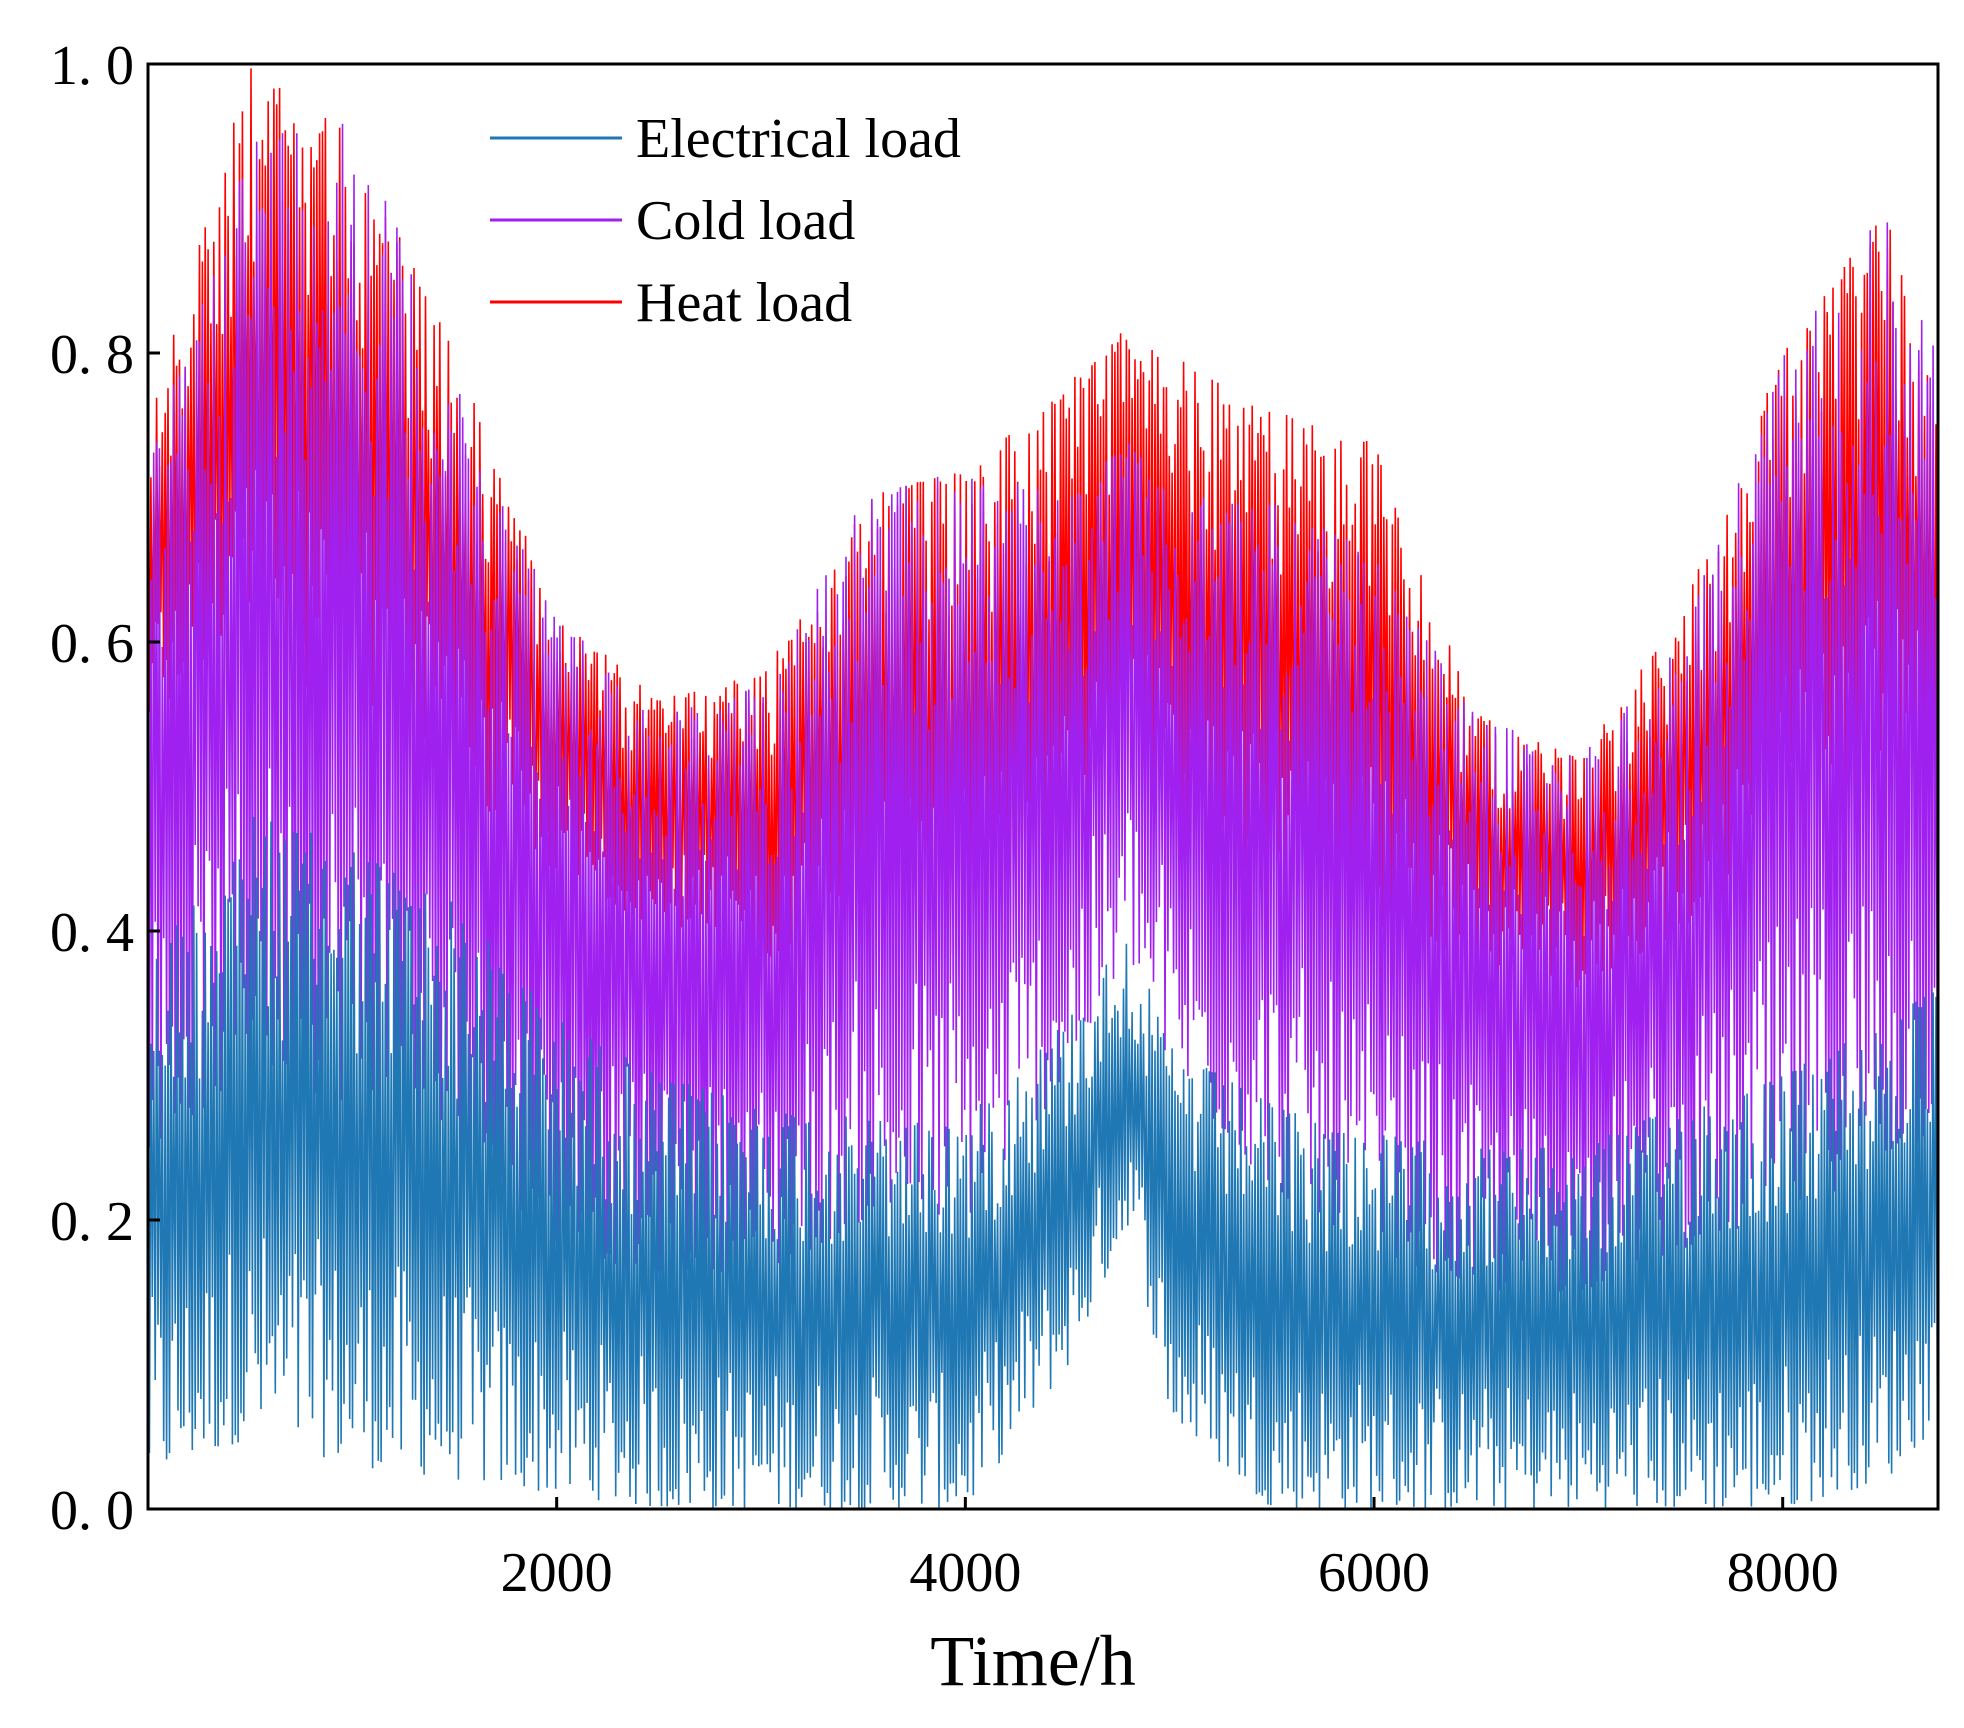 Image resolution: width=1964 pixels, height=1728 pixels. I want to click on legend-label: Electrical load, so click(798, 139).